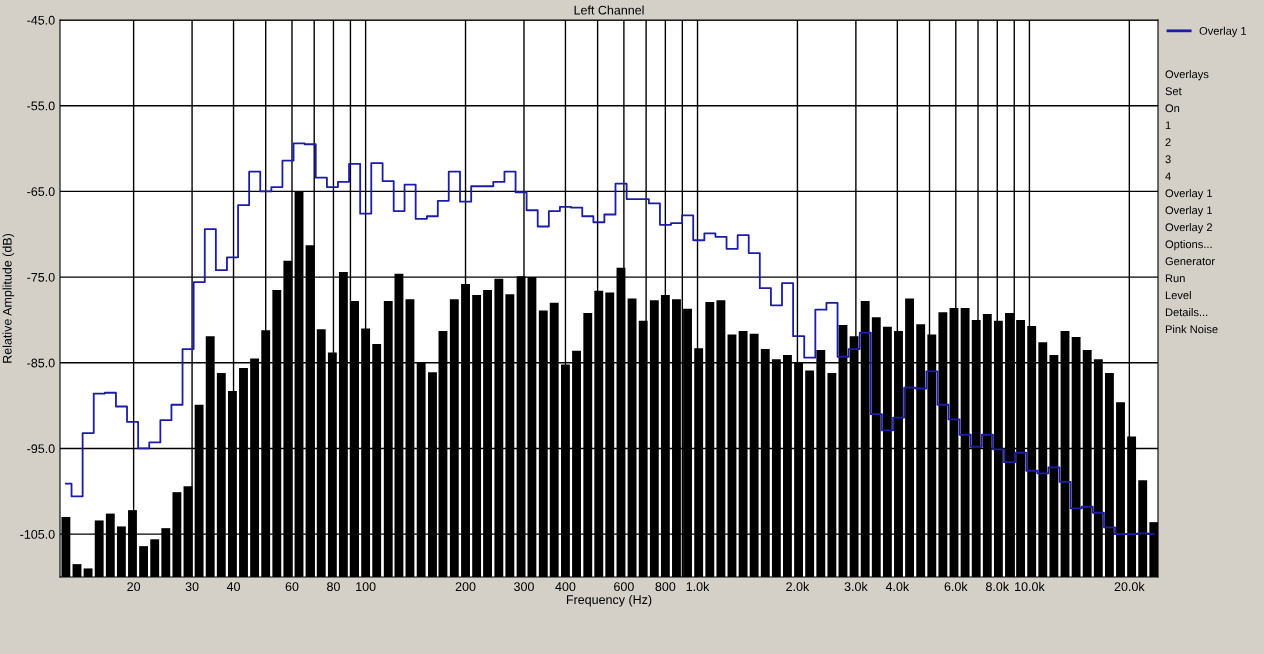  I want to click on x-tick-label: 80, so click(333, 587).